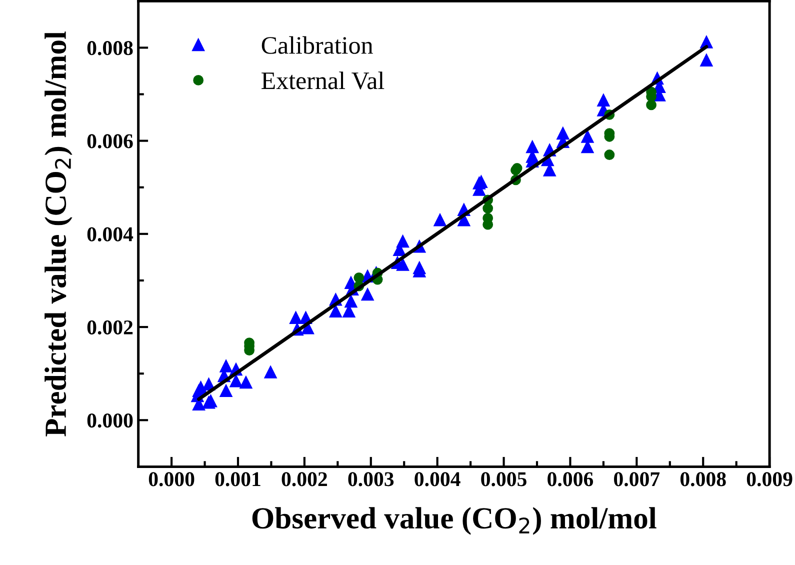 The image size is (795, 565). Describe the element at coordinates (571, 479) in the screenshot. I see `x-tick-label: 0.006` at that location.